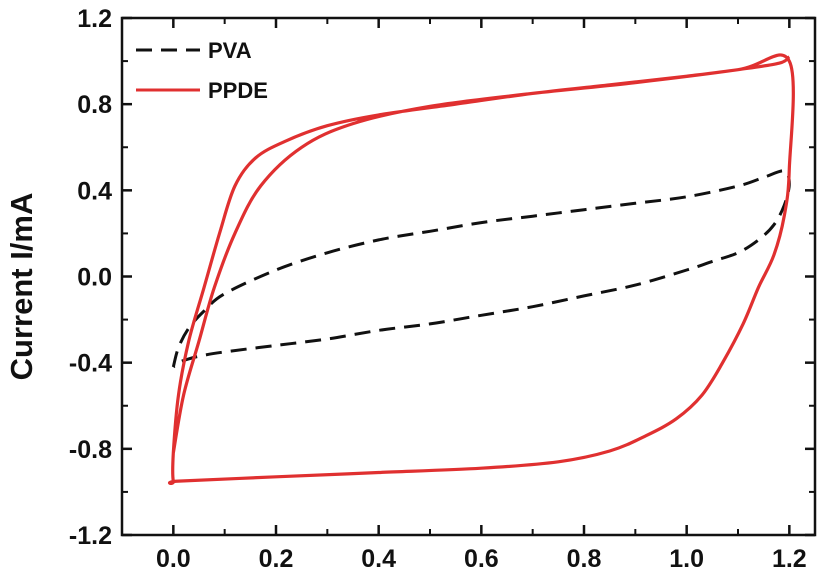 The height and width of the screenshot is (575, 829). What do you see at coordinates (94, 278) in the screenshot?
I see `y-tick-label: 0.0` at bounding box center [94, 278].